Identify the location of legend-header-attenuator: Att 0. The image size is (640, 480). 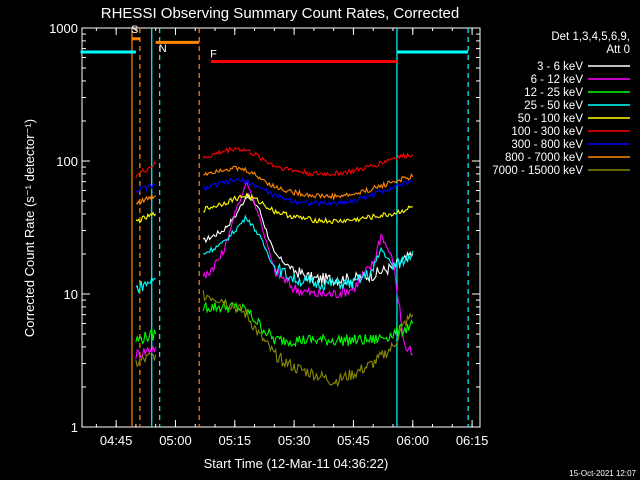
(618, 50).